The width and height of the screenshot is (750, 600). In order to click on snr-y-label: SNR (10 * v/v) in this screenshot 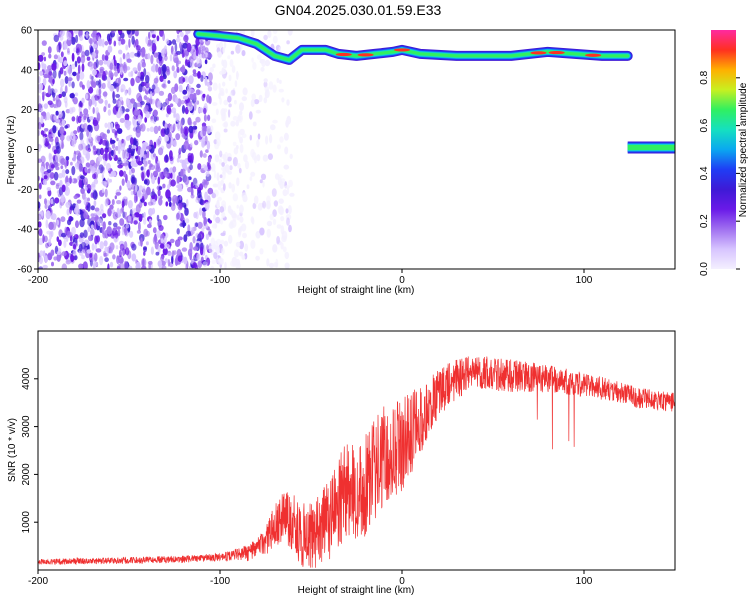, I will do `click(12, 450)`.